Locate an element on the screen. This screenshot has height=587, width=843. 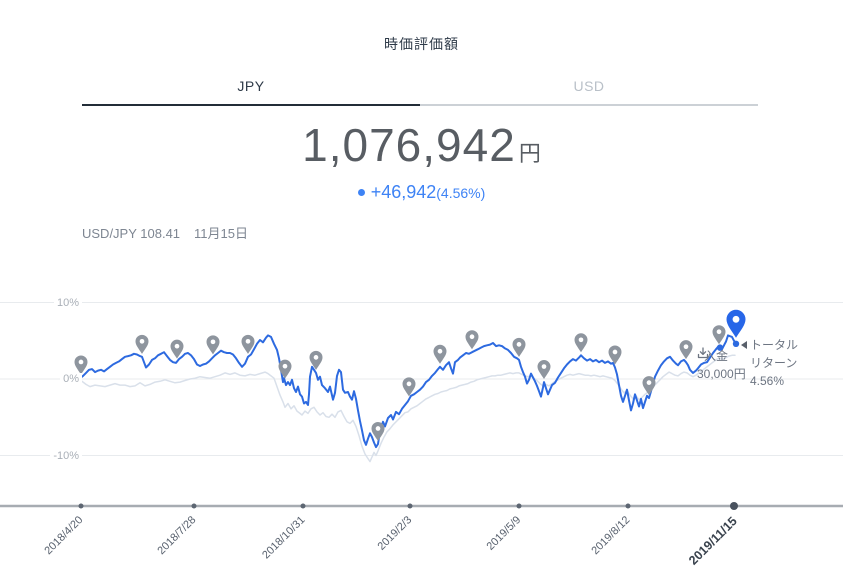
gain-row: +46,942(4.56%) is located at coordinates (421, 192).